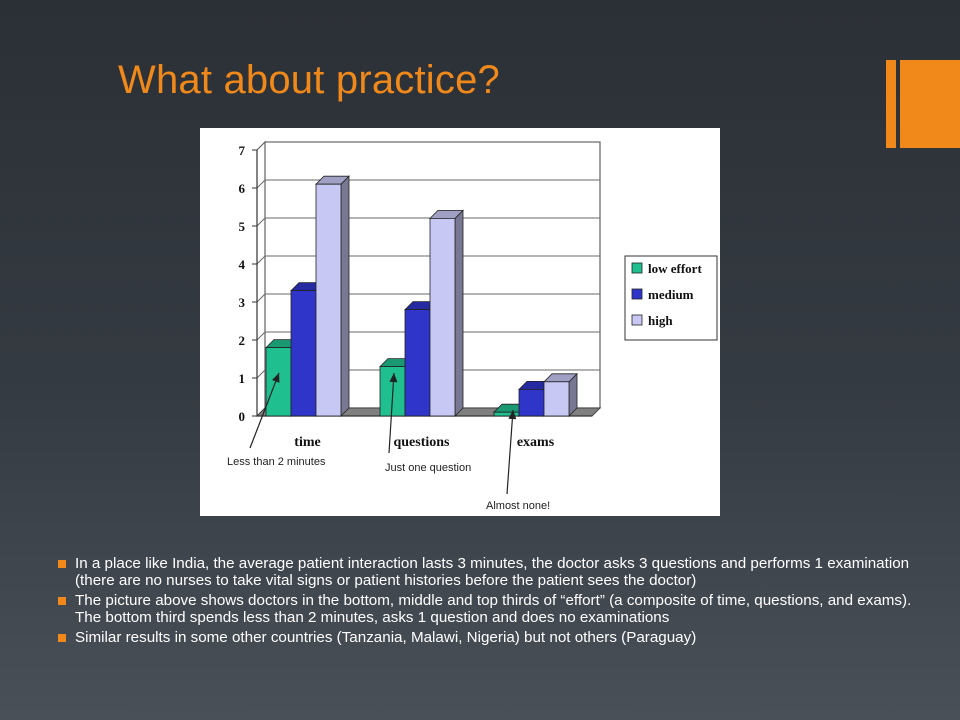 The width and height of the screenshot is (960, 720). What do you see at coordinates (675, 268) in the screenshot?
I see `legend-label: low effort` at bounding box center [675, 268].